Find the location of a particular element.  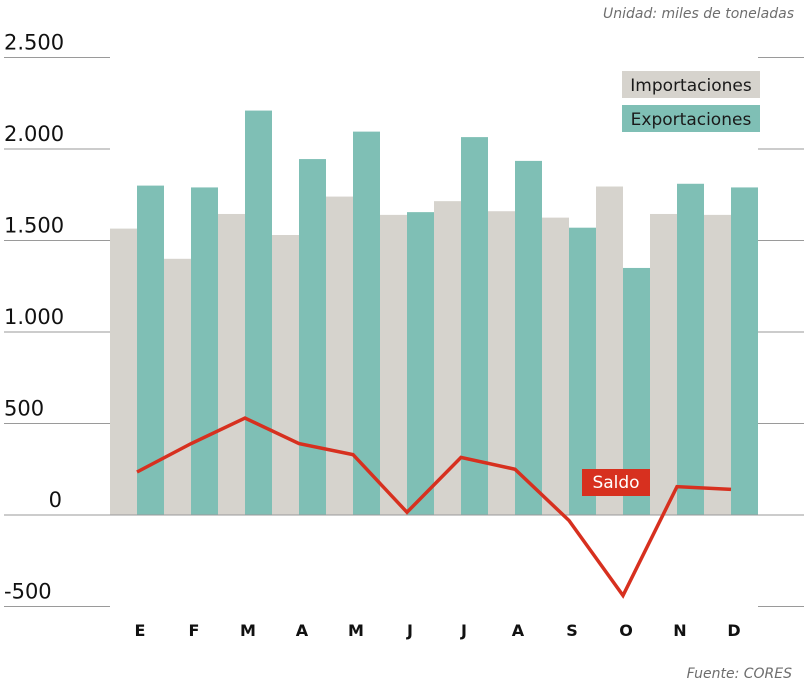

source-note: Fuente: CORES is located at coordinates (739, 674).